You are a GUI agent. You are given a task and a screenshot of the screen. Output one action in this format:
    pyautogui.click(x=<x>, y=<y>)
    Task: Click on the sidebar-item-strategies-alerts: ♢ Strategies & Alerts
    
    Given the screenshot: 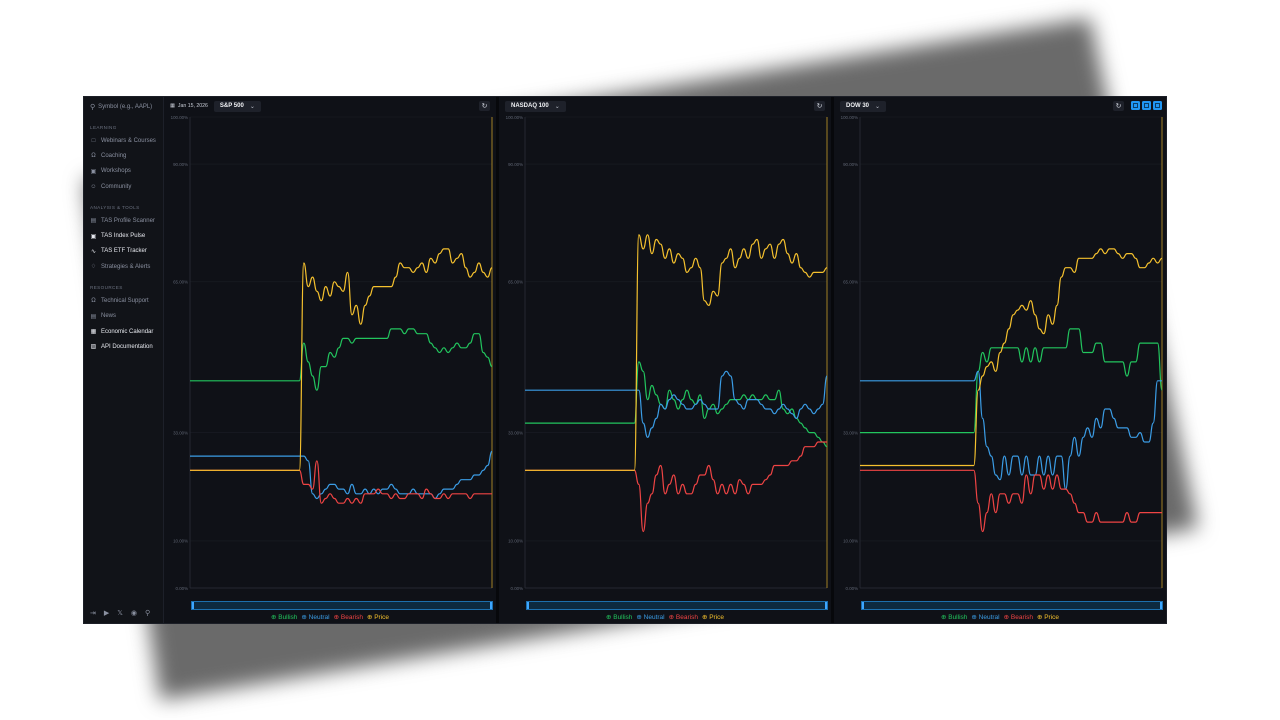 What is the action you would take?
    pyautogui.click(x=123, y=266)
    